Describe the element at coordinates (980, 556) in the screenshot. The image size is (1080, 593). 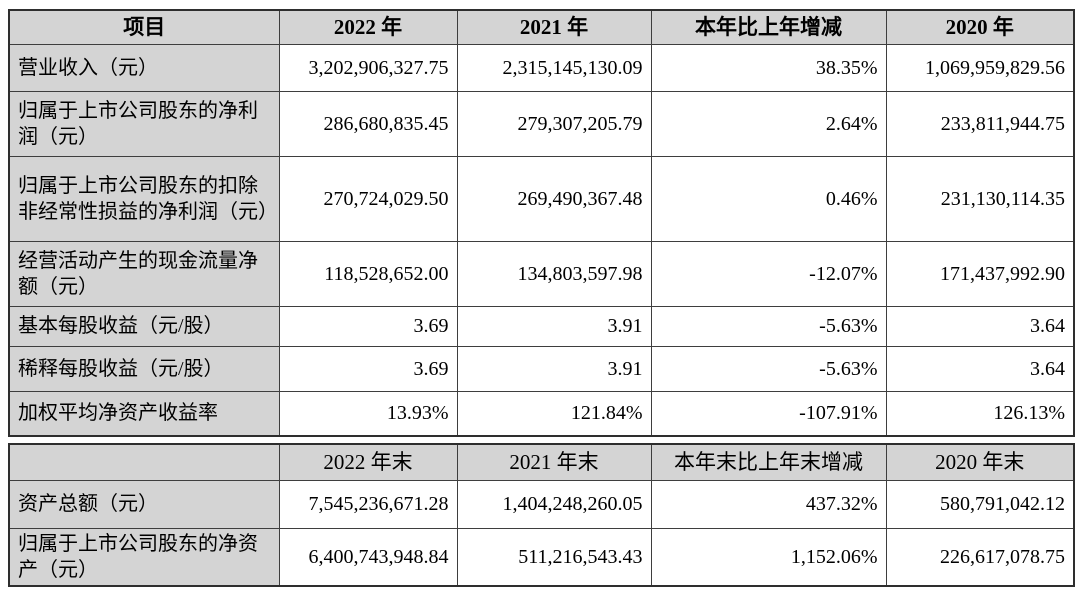
I see `value-2020-end: 226,617,078.75` at that location.